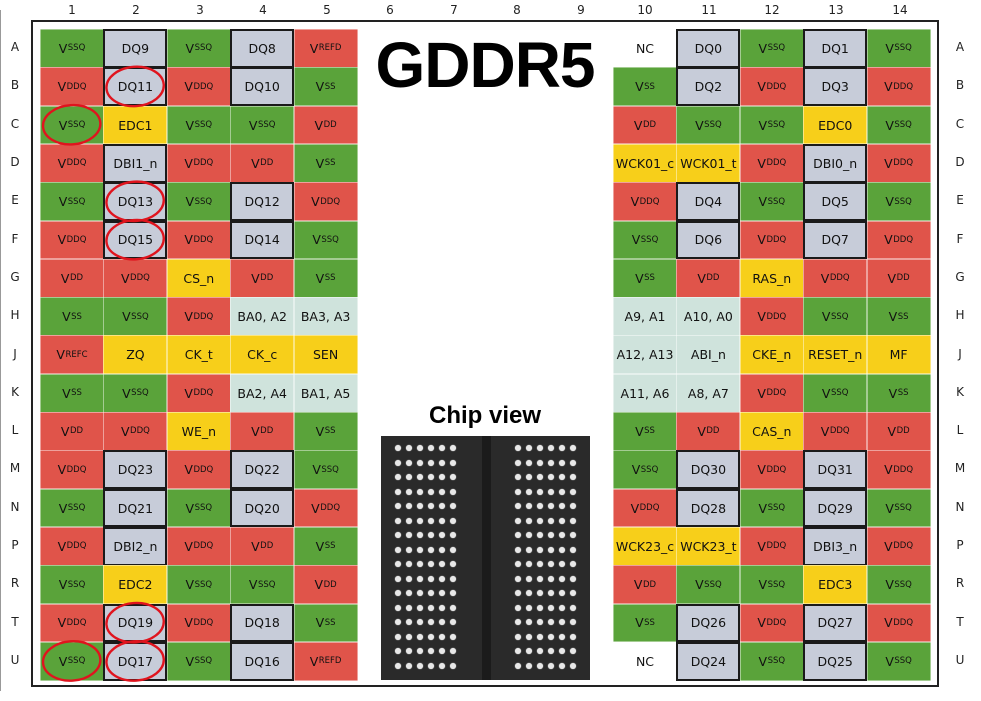  Describe the element at coordinates (835, 87) in the screenshot. I see `pin-b13: DQ3` at that location.